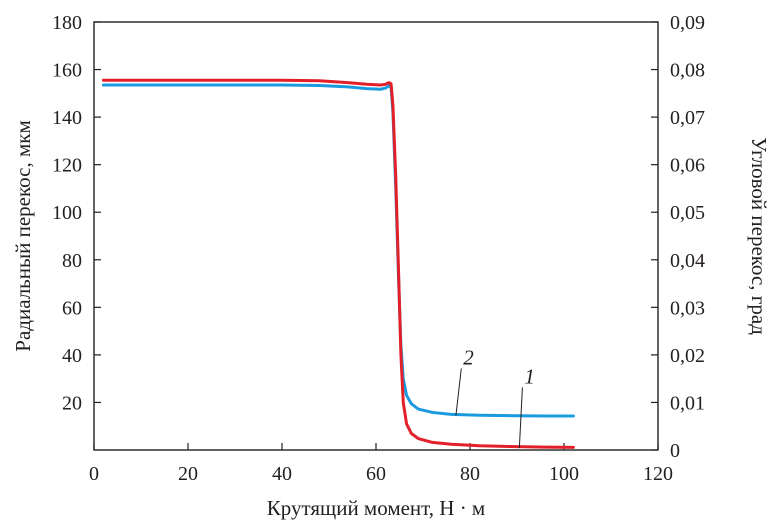  I want to click on curve-label-2: 2, so click(468, 357).